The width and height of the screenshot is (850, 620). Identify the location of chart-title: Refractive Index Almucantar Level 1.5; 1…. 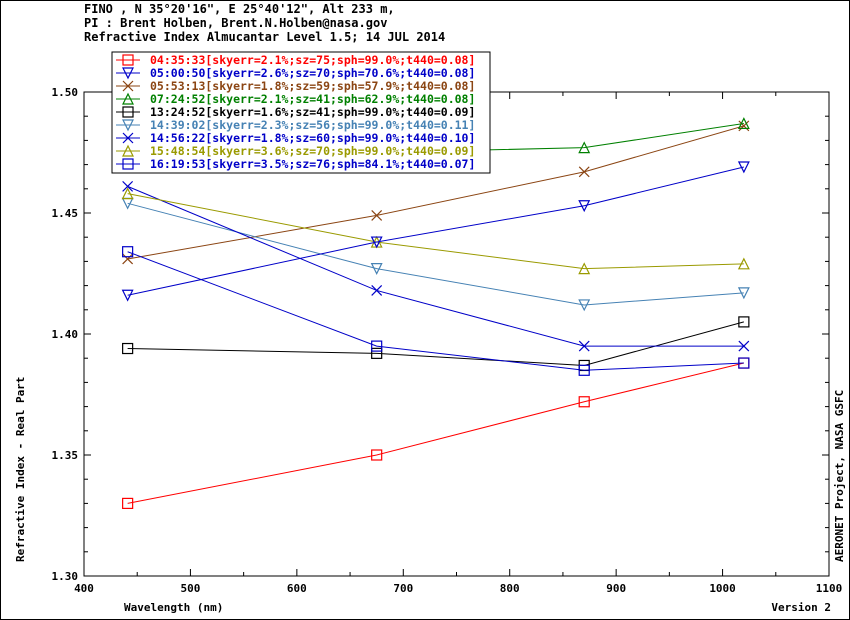
(265, 37).